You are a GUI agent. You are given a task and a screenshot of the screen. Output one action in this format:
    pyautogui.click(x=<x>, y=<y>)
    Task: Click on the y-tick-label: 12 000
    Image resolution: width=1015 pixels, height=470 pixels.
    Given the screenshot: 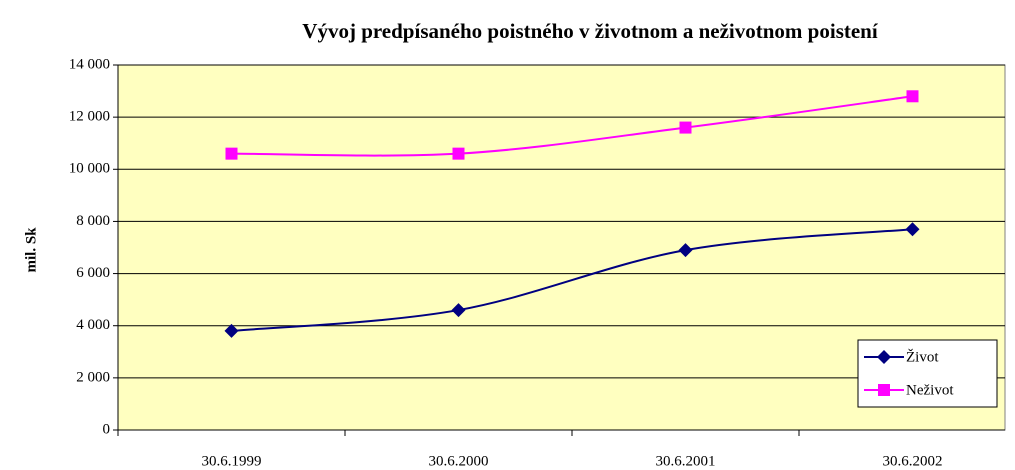 What is the action you would take?
    pyautogui.click(x=89, y=117)
    